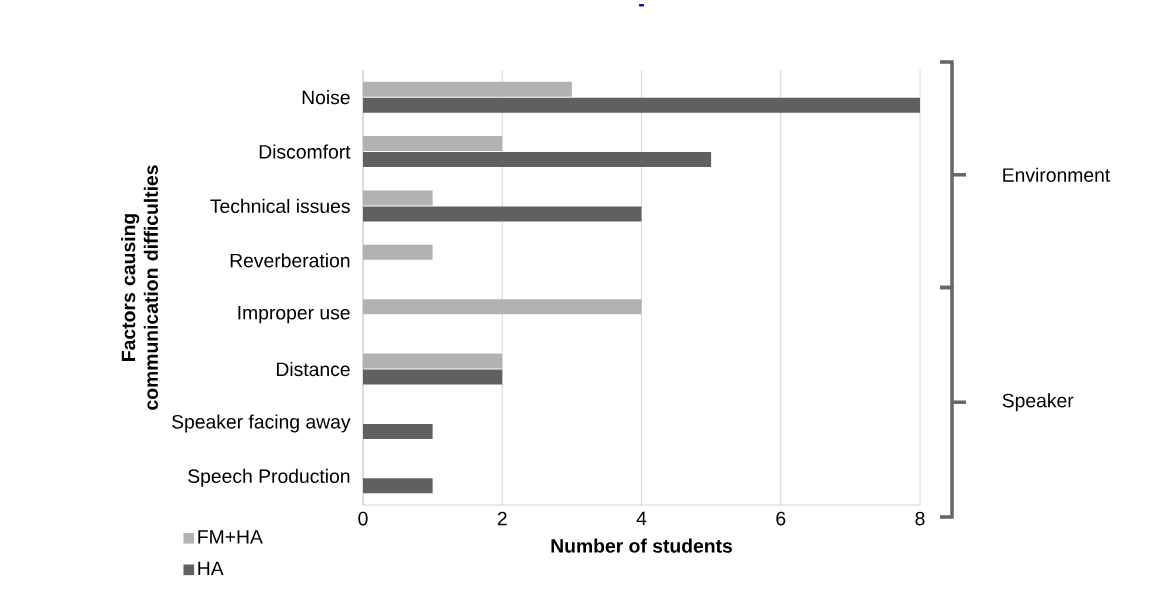 The height and width of the screenshot is (615, 1161). What do you see at coordinates (294, 315) in the screenshot?
I see `y-tick-label: Improper use` at bounding box center [294, 315].